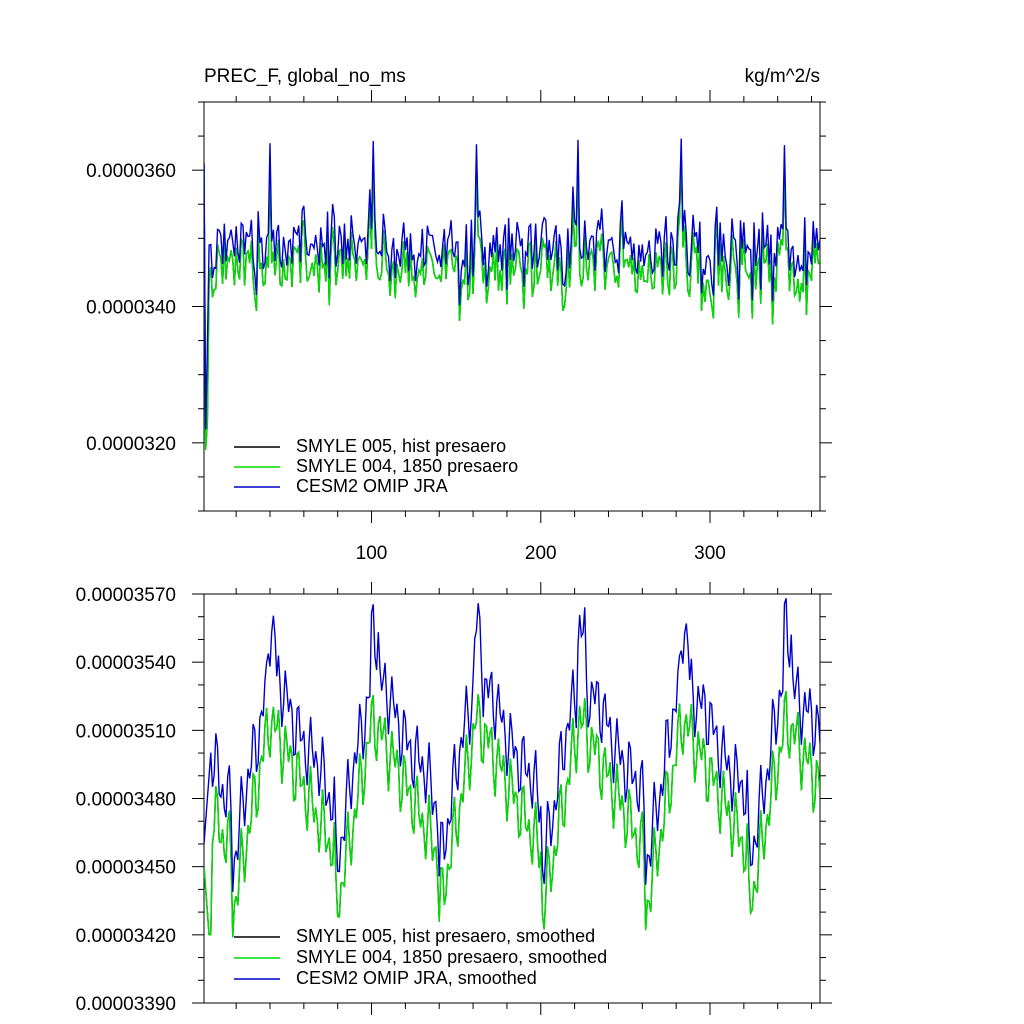 The height and width of the screenshot is (1024, 1024). Describe the element at coordinates (126, 868) in the screenshot. I see `y-tick-label: 0.00003450` at that location.